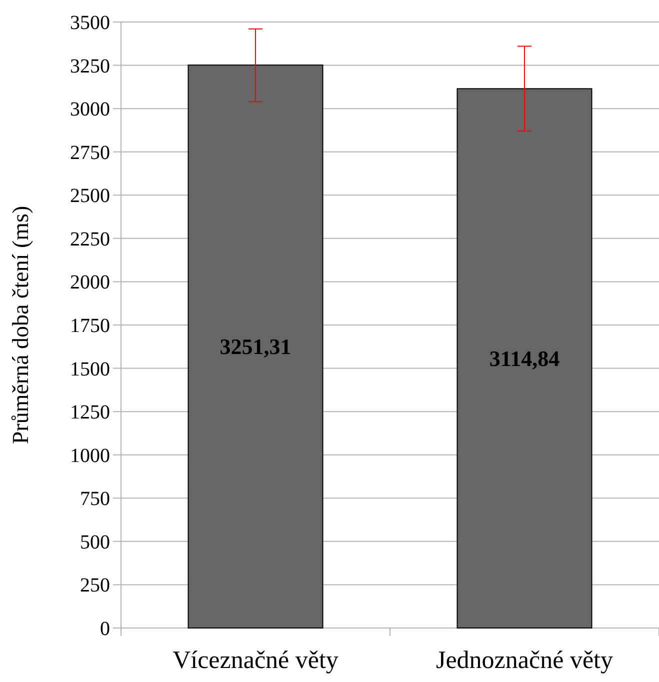 Image resolution: width=659 pixels, height=682 pixels. I want to click on y-tick-label: 3250, so click(90, 66).